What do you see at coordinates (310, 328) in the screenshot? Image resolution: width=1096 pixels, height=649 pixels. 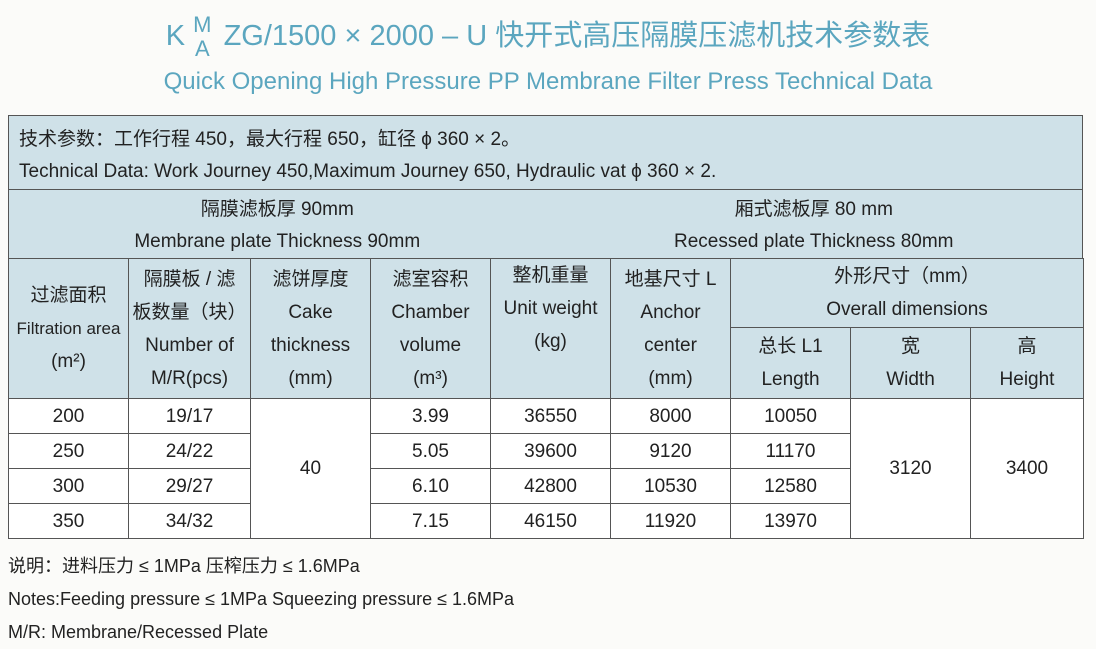 I see `header-cake: 滤饼厚度 Cake thickness (mm)` at bounding box center [310, 328].